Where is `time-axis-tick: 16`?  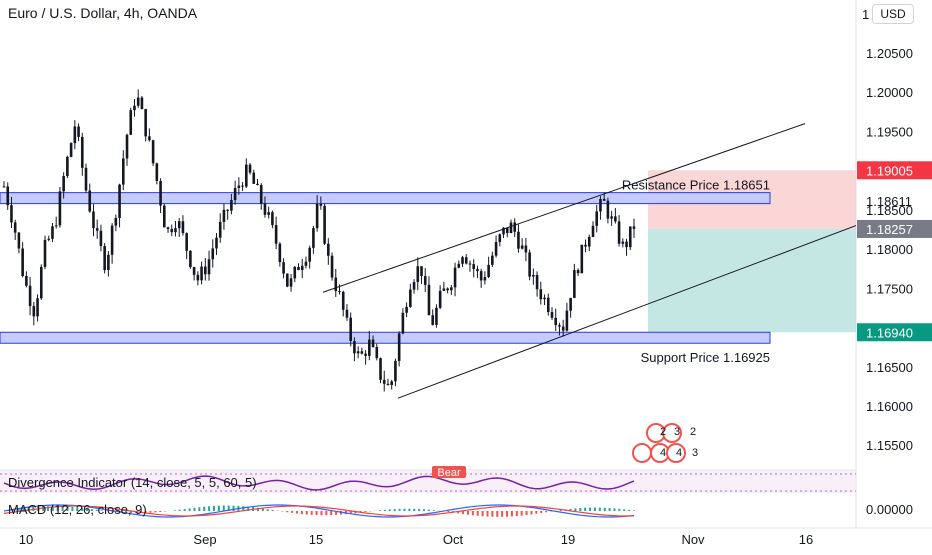 time-axis-tick: 16 is located at coordinates (806, 539).